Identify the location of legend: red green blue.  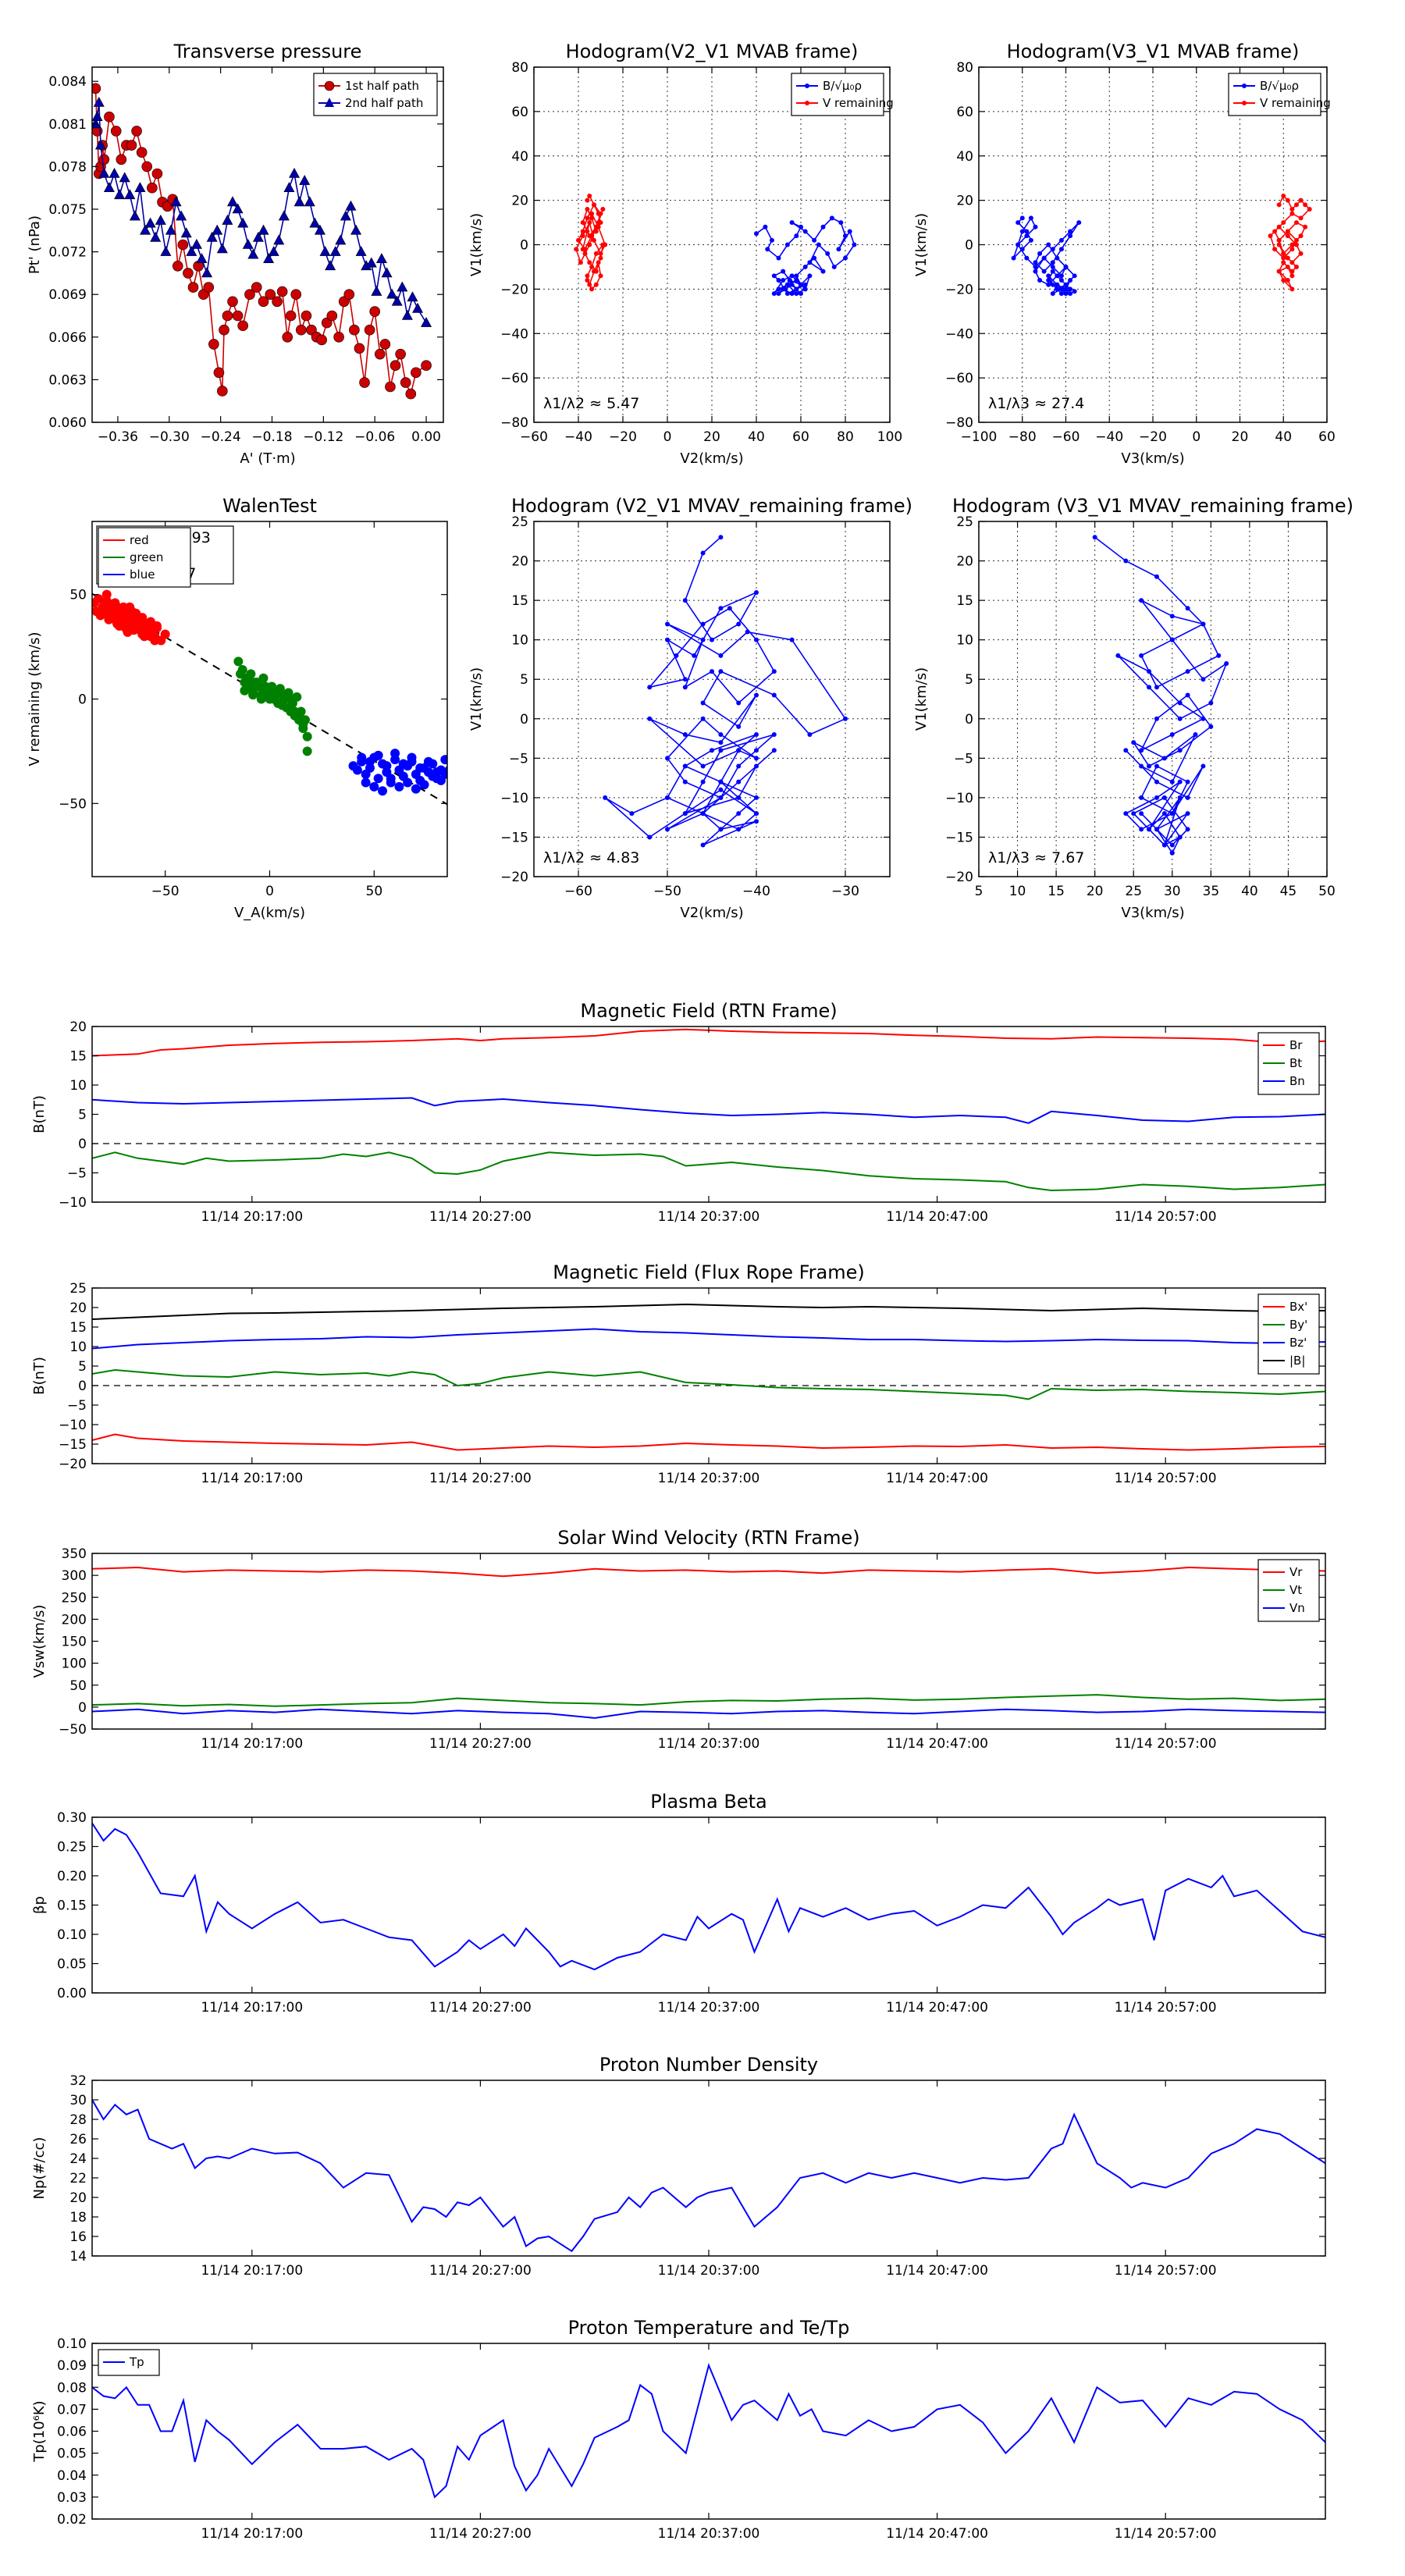
(144, 557).